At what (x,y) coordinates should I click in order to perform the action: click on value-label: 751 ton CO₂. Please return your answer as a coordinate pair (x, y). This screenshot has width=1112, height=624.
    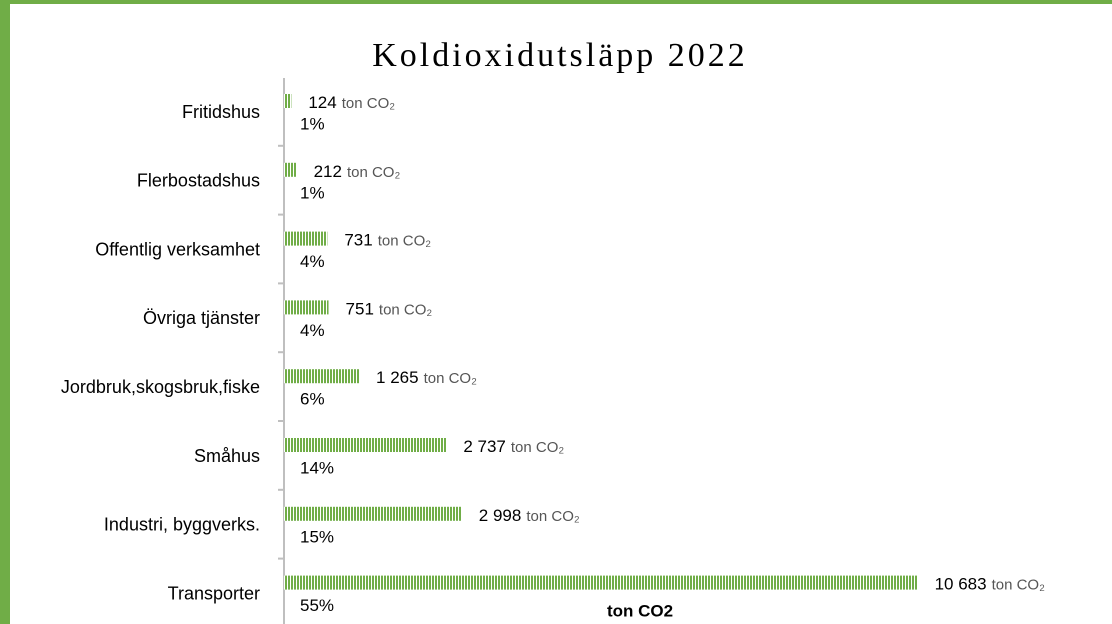
    Looking at the image, I should click on (389, 309).